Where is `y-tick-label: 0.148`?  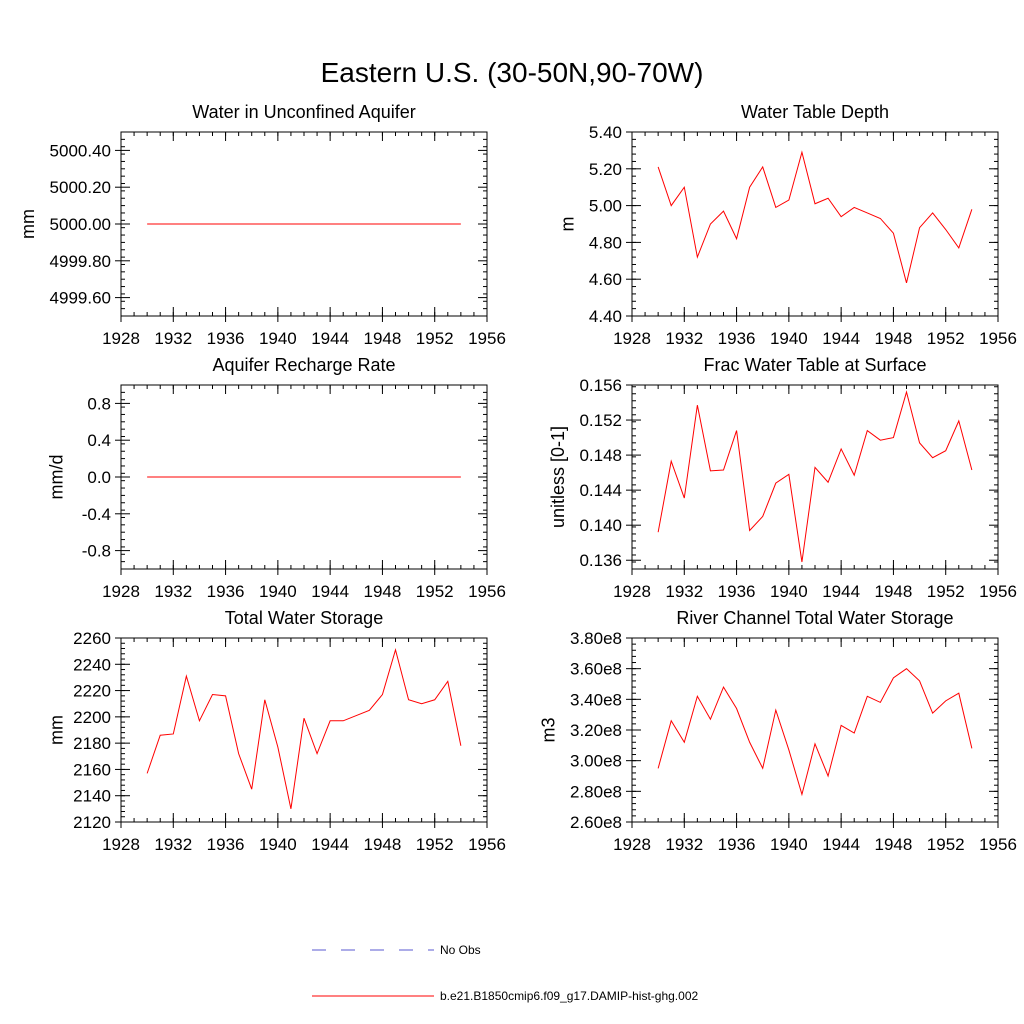
y-tick-label: 0.148 is located at coordinates (600, 455).